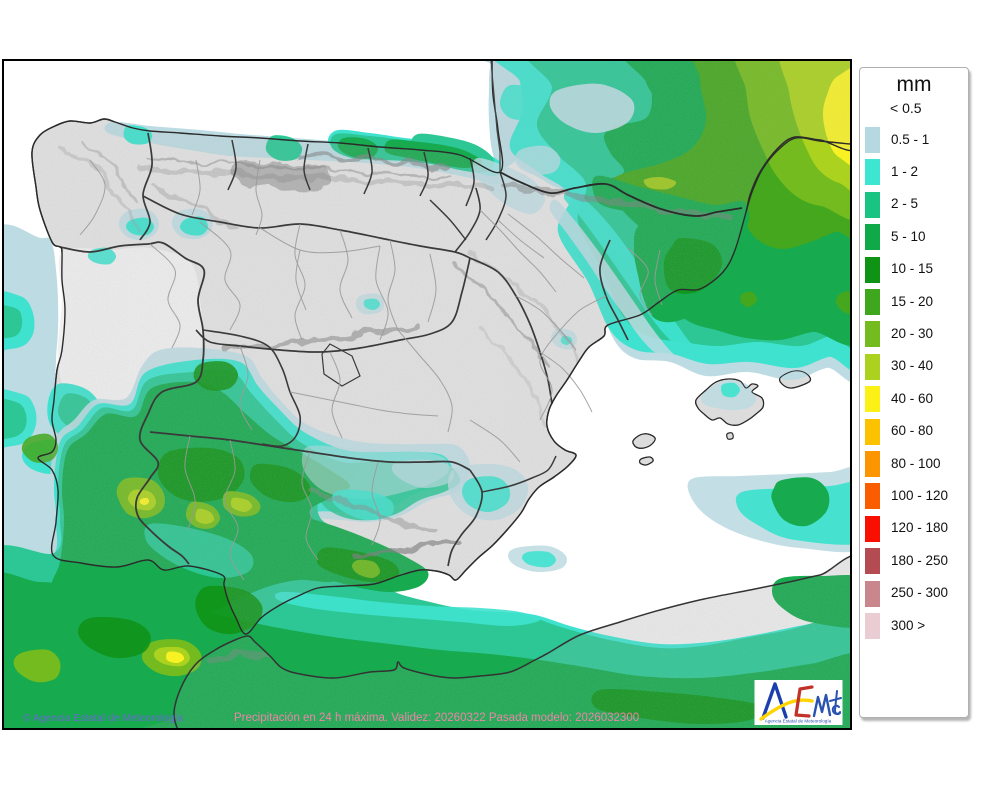 The height and width of the screenshot is (790, 1000). I want to click on svg-text:© Agencia Estatal de Meteorolo: © Agencia Estatal de Meteorología, so click(103, 718).